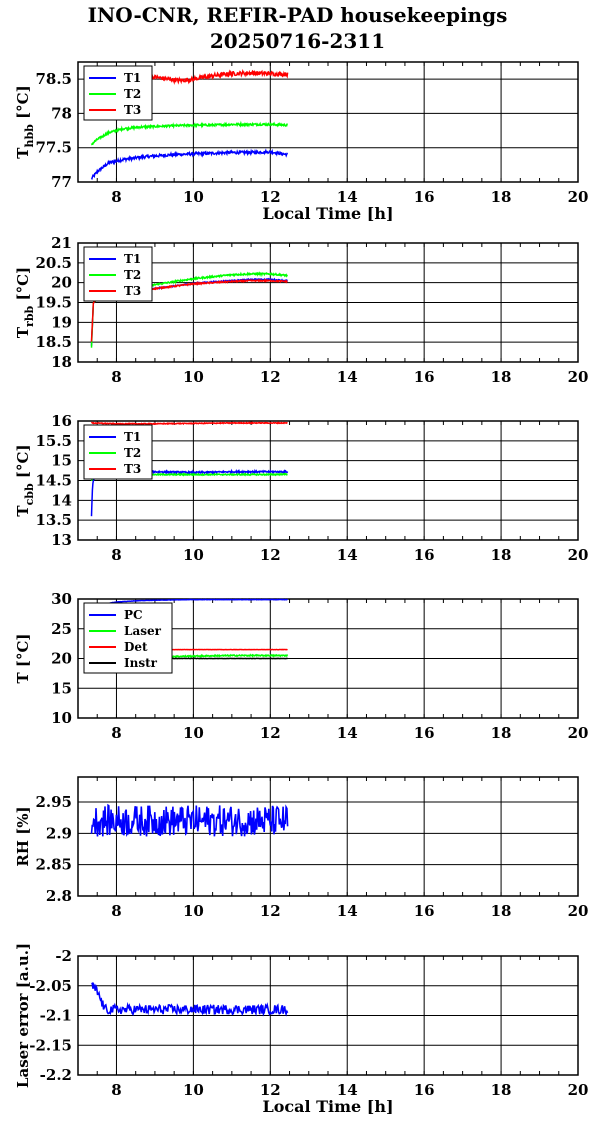 This screenshot has width=595, height=1134. I want to click on series-line-t2, so click(189, 133).